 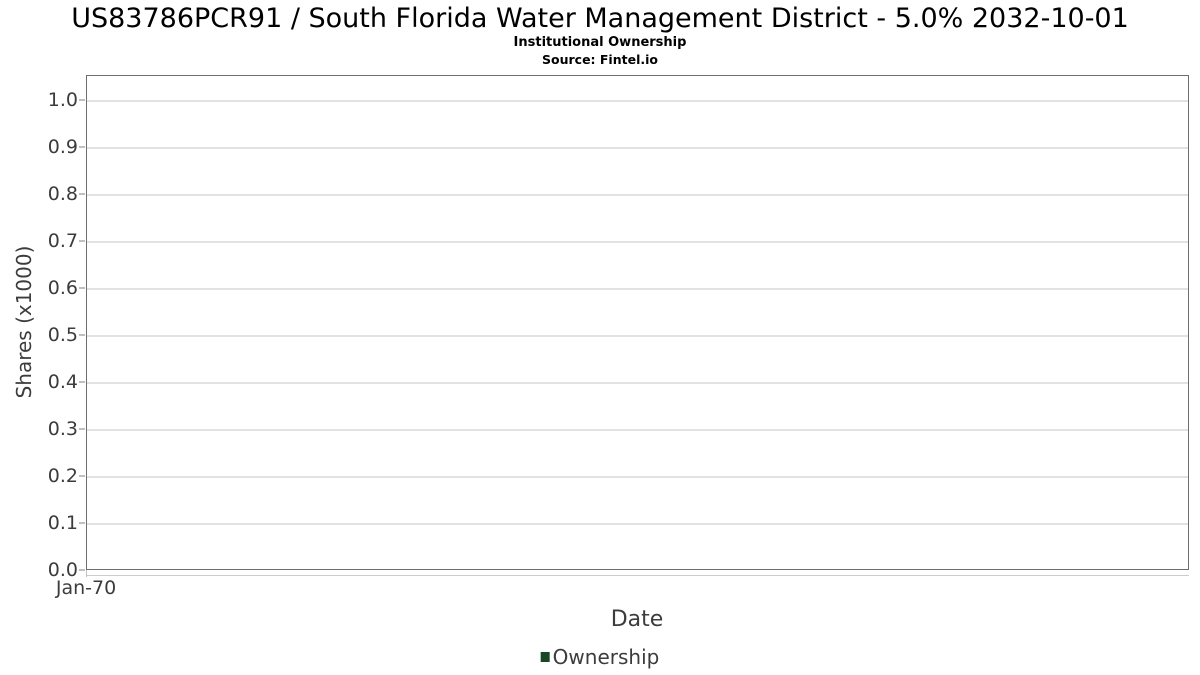 What do you see at coordinates (637, 619) in the screenshot?
I see `x-axis-label: Date` at bounding box center [637, 619].